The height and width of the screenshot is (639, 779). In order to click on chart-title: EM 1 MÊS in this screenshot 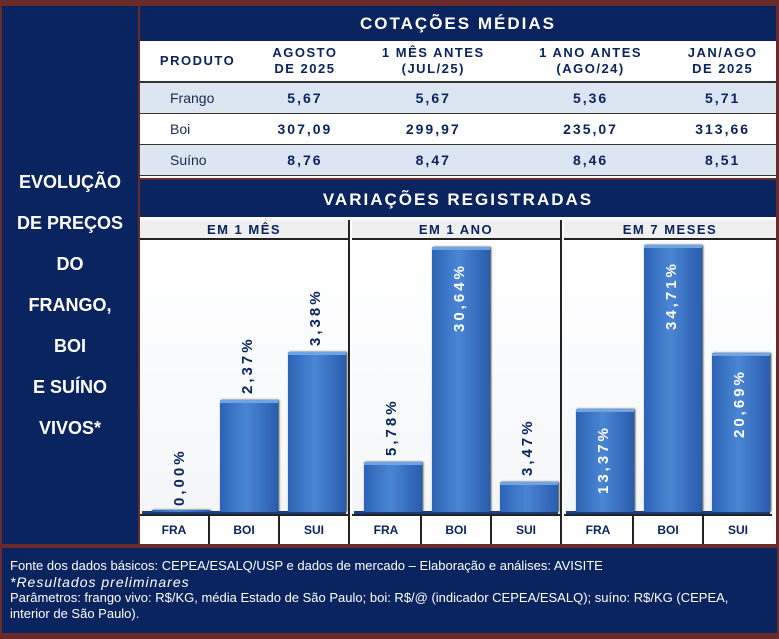, I will do `click(244, 230)`.